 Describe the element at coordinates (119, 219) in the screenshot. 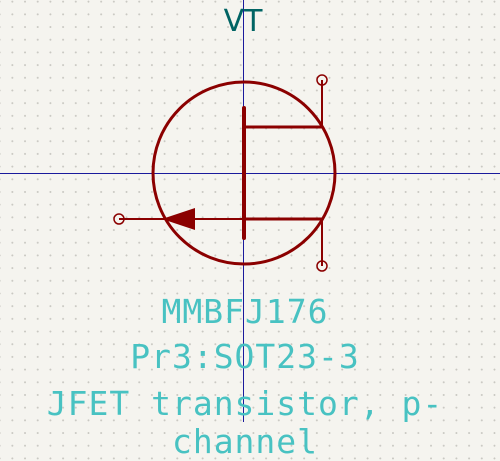

I see `pin-gate-end-marker` at that location.